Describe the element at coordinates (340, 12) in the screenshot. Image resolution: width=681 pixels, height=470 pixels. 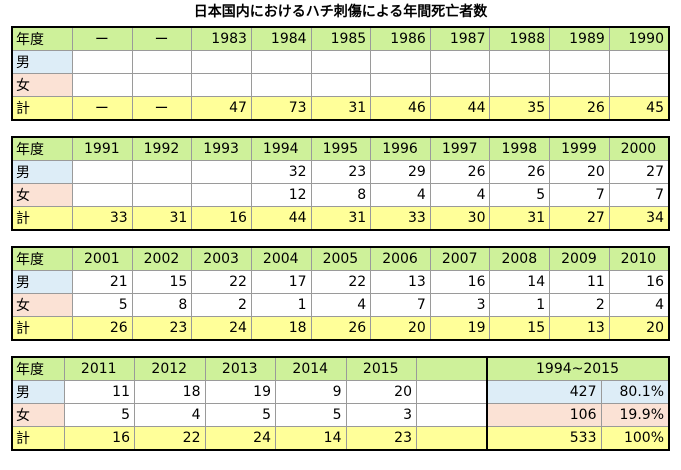
I see `page-title: 日本国内におけるハチ刺傷による年間死亡者数` at that location.